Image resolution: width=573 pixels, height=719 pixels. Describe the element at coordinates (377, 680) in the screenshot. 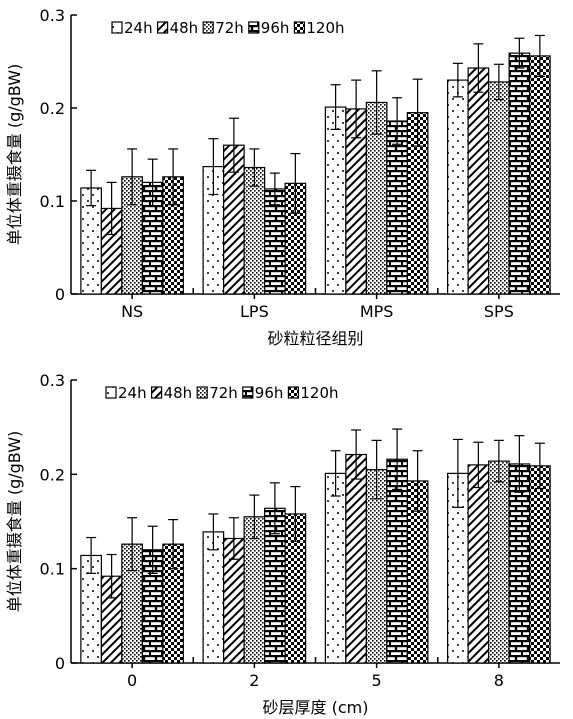

I see `x-tick-label: 5` at that location.